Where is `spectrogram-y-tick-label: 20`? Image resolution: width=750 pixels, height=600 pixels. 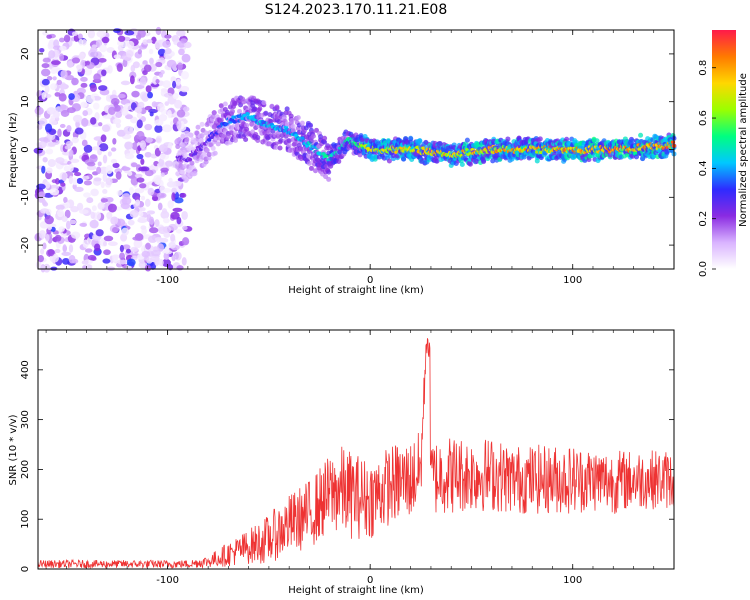 spectrogram-y-tick-label: 20 is located at coordinates (25, 54).